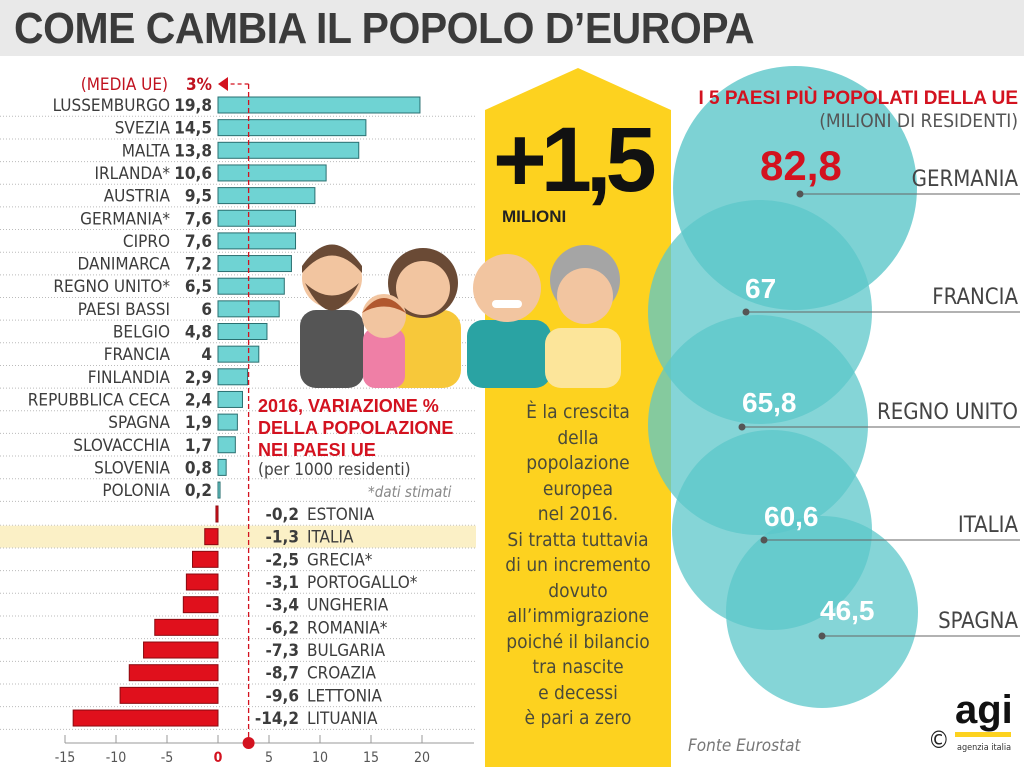  What do you see at coordinates (384, 358) in the screenshot?
I see `girl-body` at bounding box center [384, 358].